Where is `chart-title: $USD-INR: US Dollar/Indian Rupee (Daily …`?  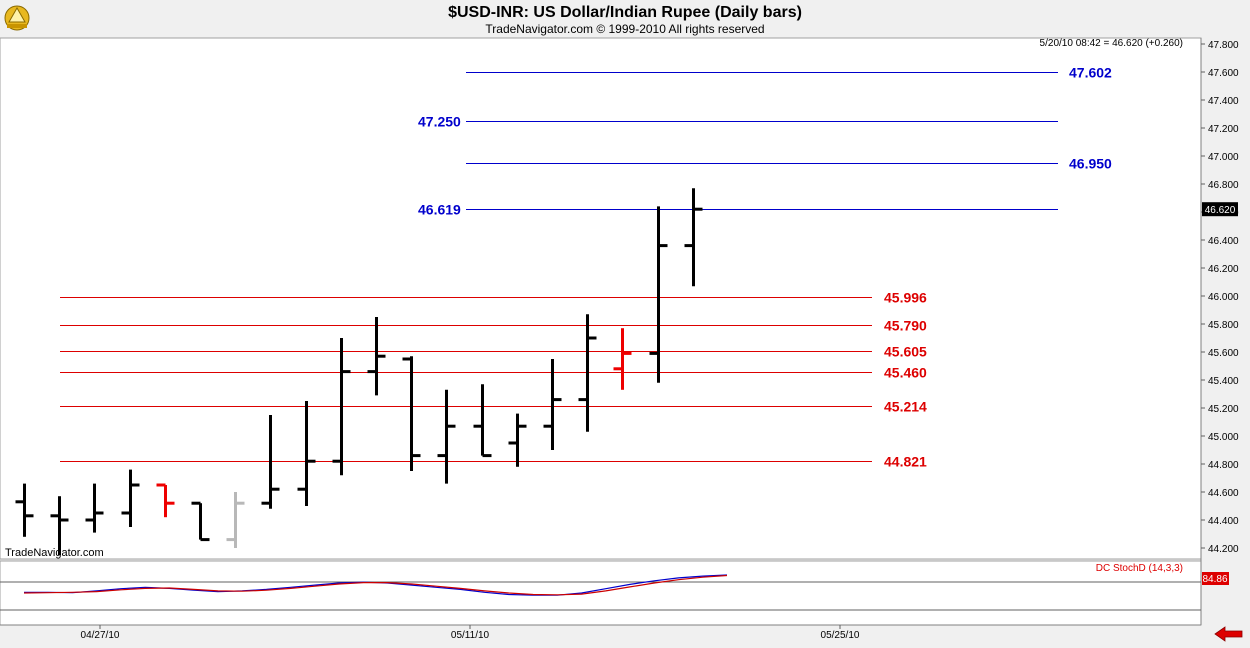
chart-title: $USD-INR: US Dollar/Indian Rupee (Daily … is located at coordinates (625, 12).